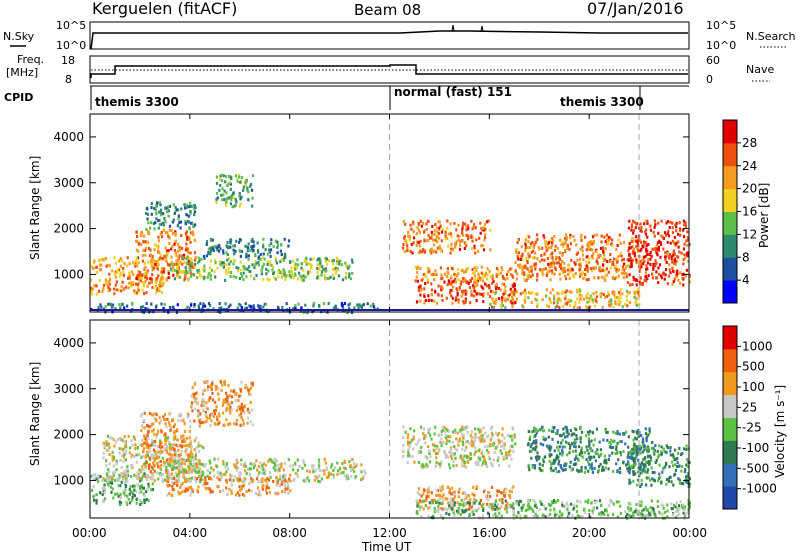 Image resolution: width=800 pixels, height=554 pixels. I want to click on colorbar-segment, so click(730, 292).